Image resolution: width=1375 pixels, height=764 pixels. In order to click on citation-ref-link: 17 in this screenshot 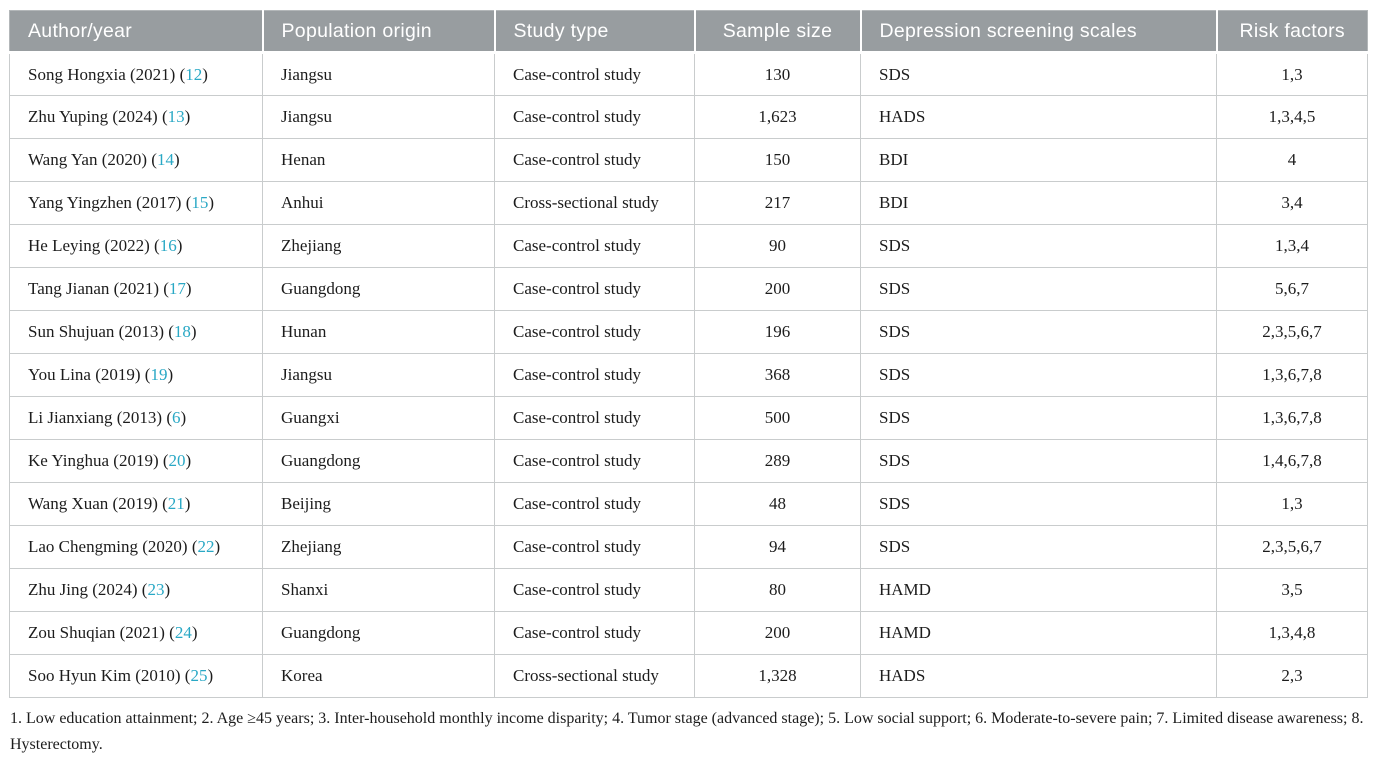, I will do `click(177, 288)`.